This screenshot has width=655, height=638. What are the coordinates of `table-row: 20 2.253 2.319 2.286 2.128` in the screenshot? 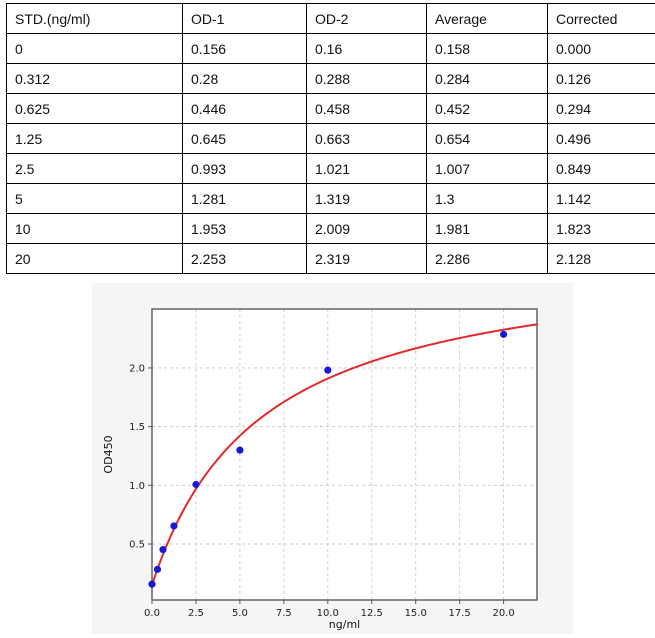 It's located at (330, 258).